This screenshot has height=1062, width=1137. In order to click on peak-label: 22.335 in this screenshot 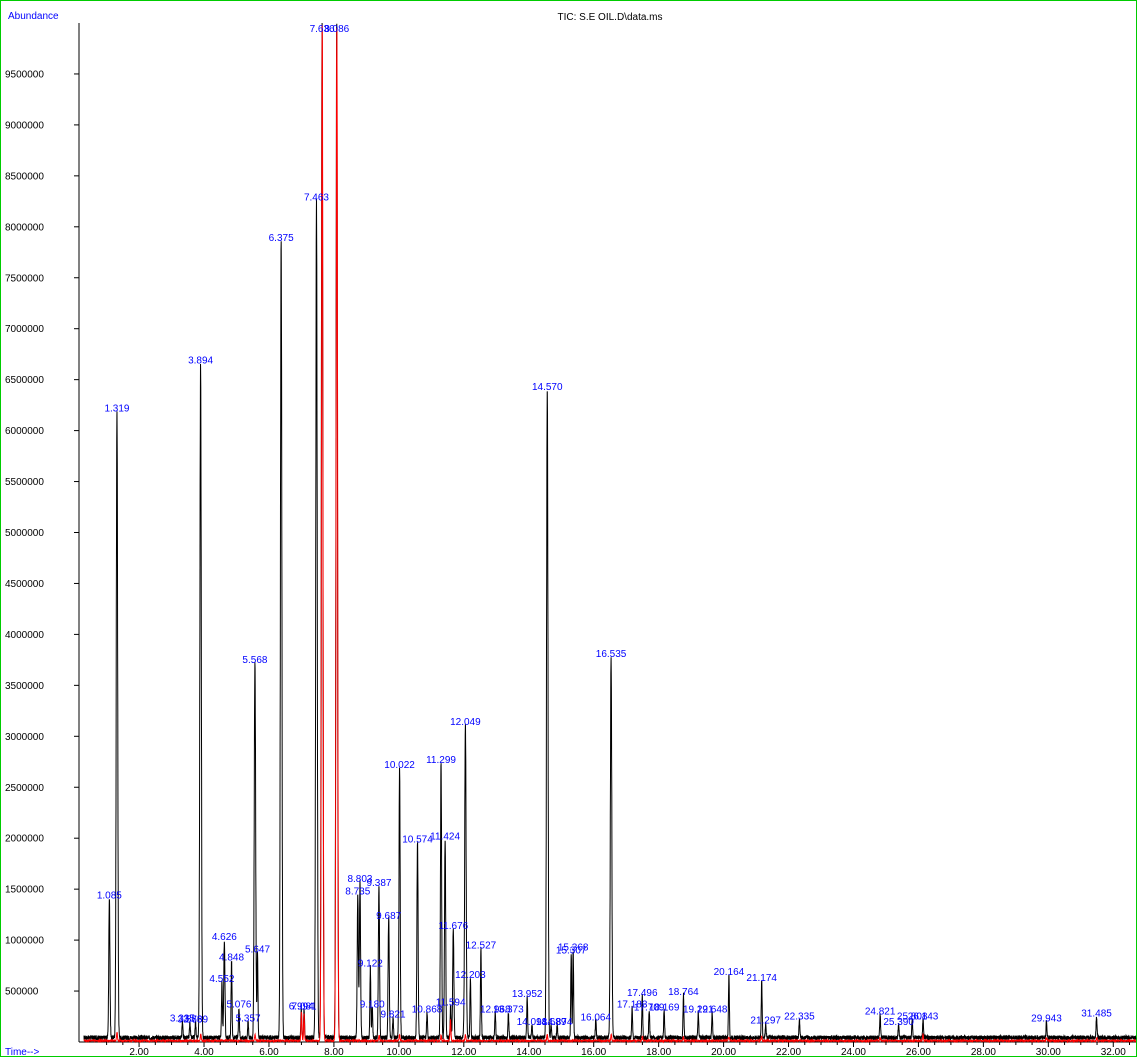, I will do `click(799, 1017)`.